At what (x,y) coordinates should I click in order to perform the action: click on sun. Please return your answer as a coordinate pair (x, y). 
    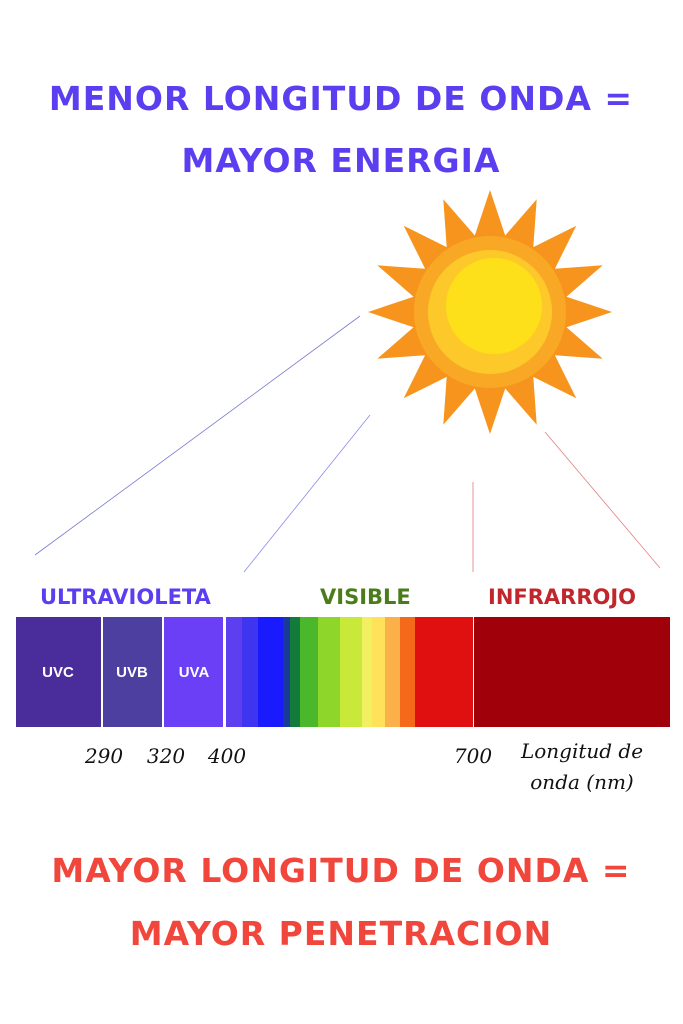
    Looking at the image, I should click on (490, 312).